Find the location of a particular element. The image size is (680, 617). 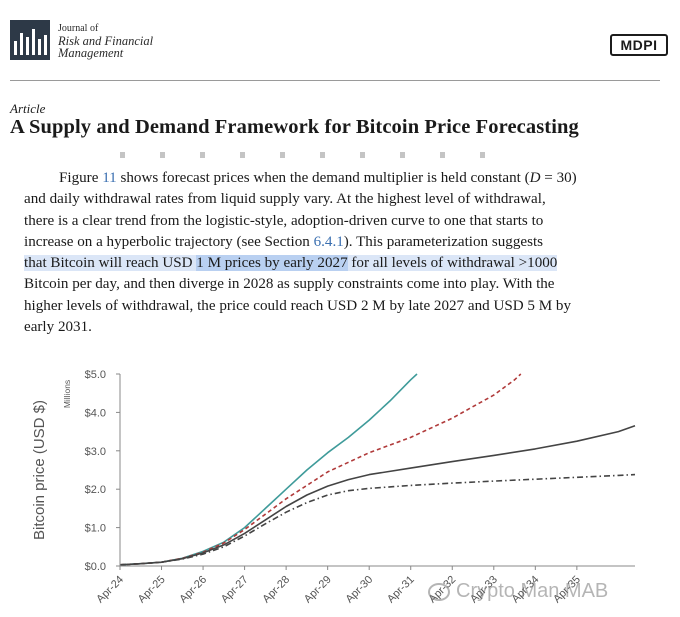

x-tick-label: Apr-26 is located at coordinates (193, 590).